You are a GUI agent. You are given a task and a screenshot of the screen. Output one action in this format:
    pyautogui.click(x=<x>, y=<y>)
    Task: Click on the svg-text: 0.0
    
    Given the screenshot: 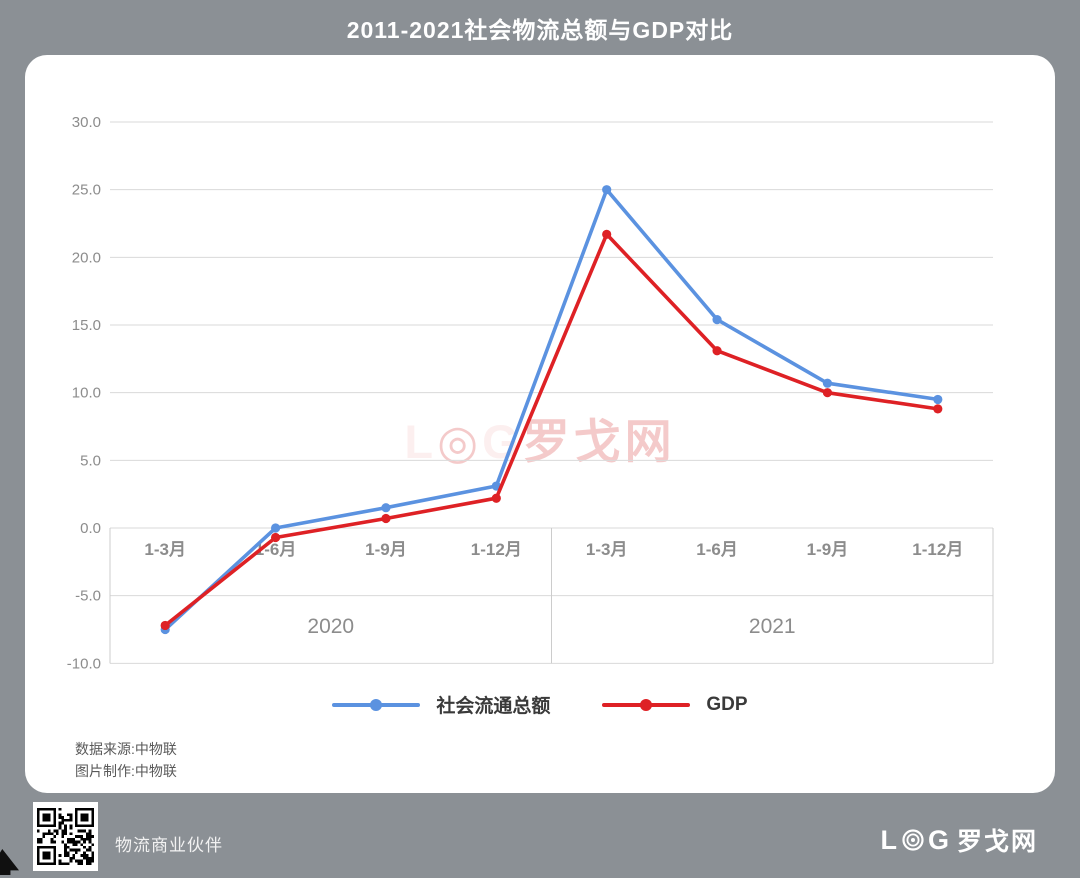 What is the action you would take?
    pyautogui.click(x=90, y=528)
    